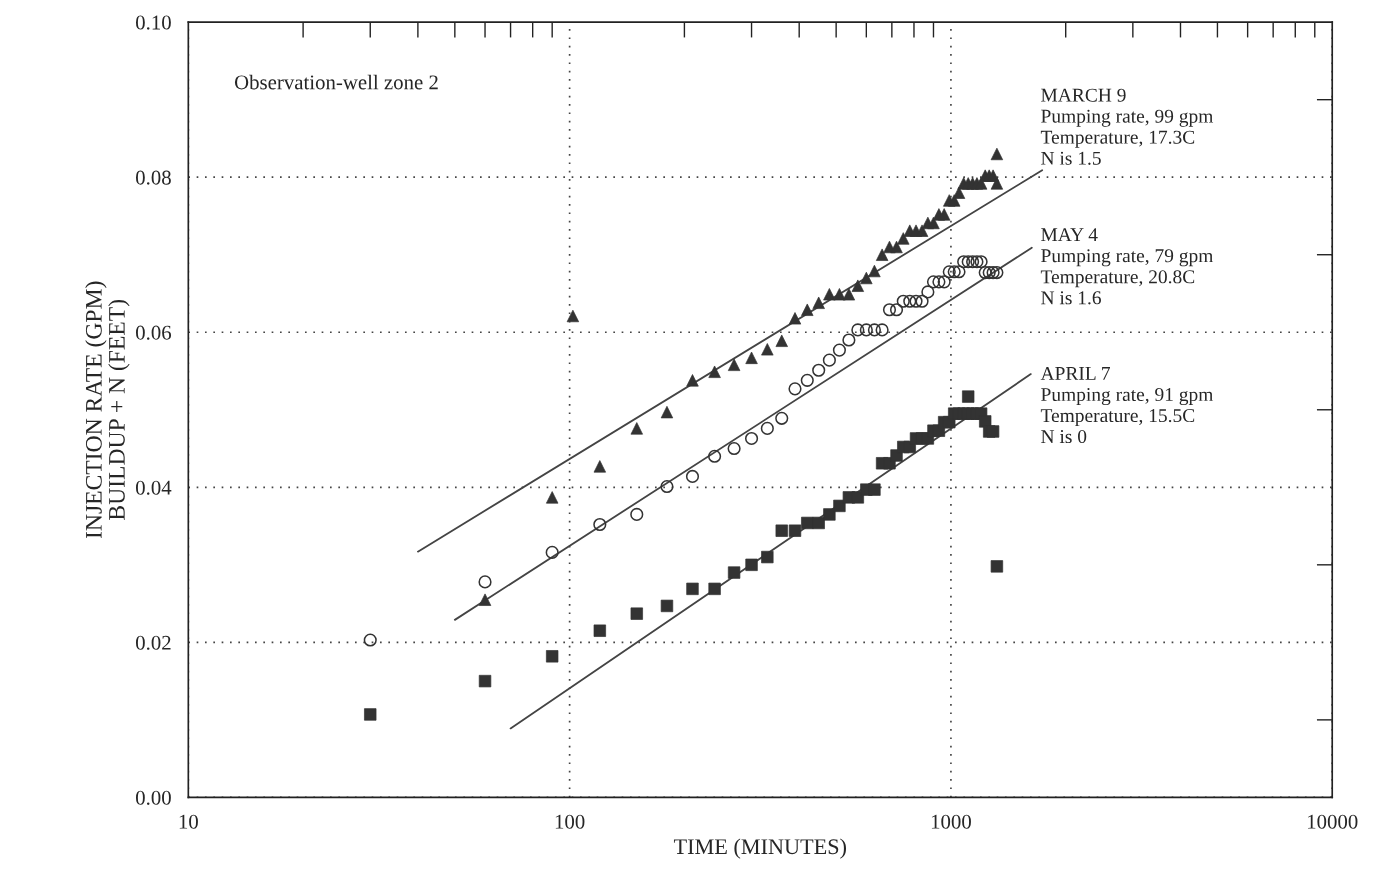 The width and height of the screenshot is (1395, 886). I want to click on annotation: MARCH 9 Pumping rate, 99 gpm Temperature, 17.3C N is 1.5, so click(1127, 126).